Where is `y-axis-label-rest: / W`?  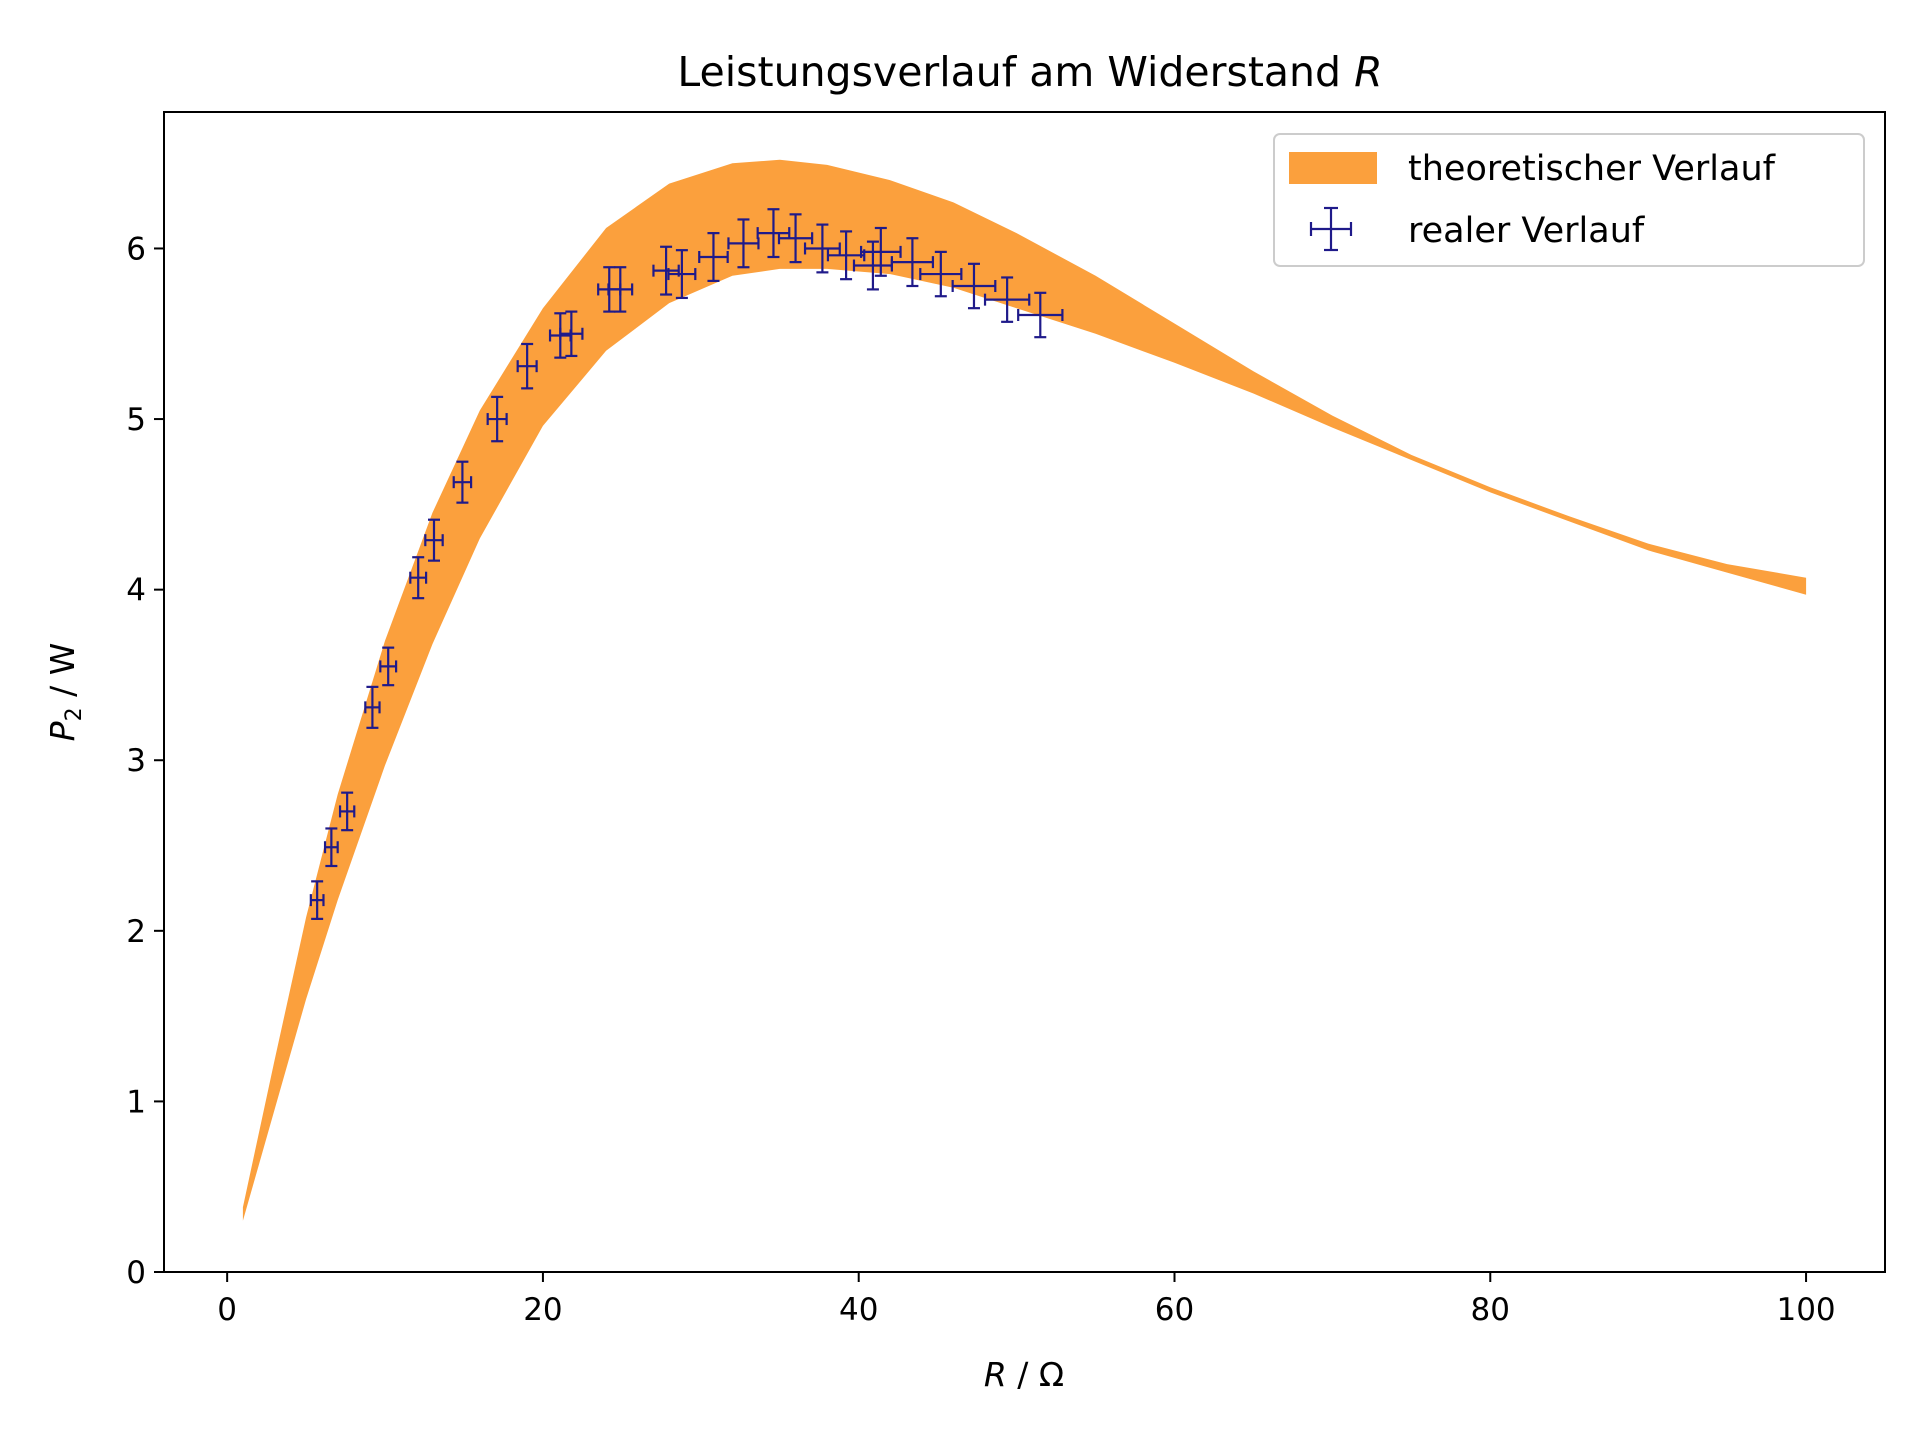 y-axis-label-rest: / W is located at coordinates (62, 675).